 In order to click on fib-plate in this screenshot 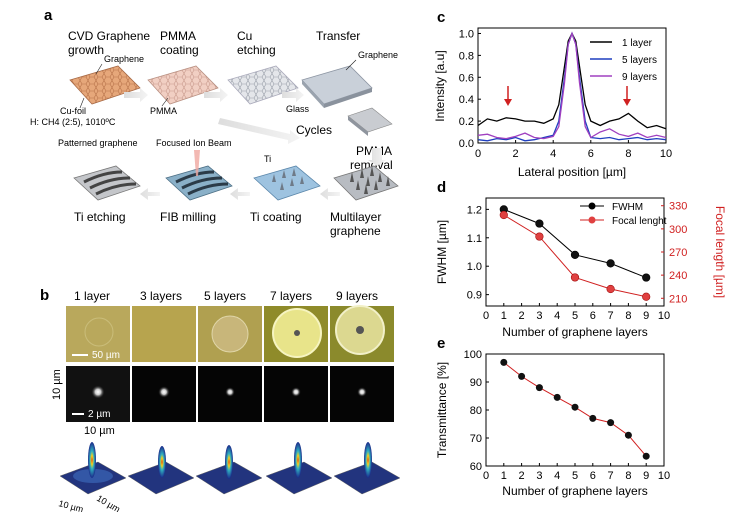, I will do `click(199, 183)`.